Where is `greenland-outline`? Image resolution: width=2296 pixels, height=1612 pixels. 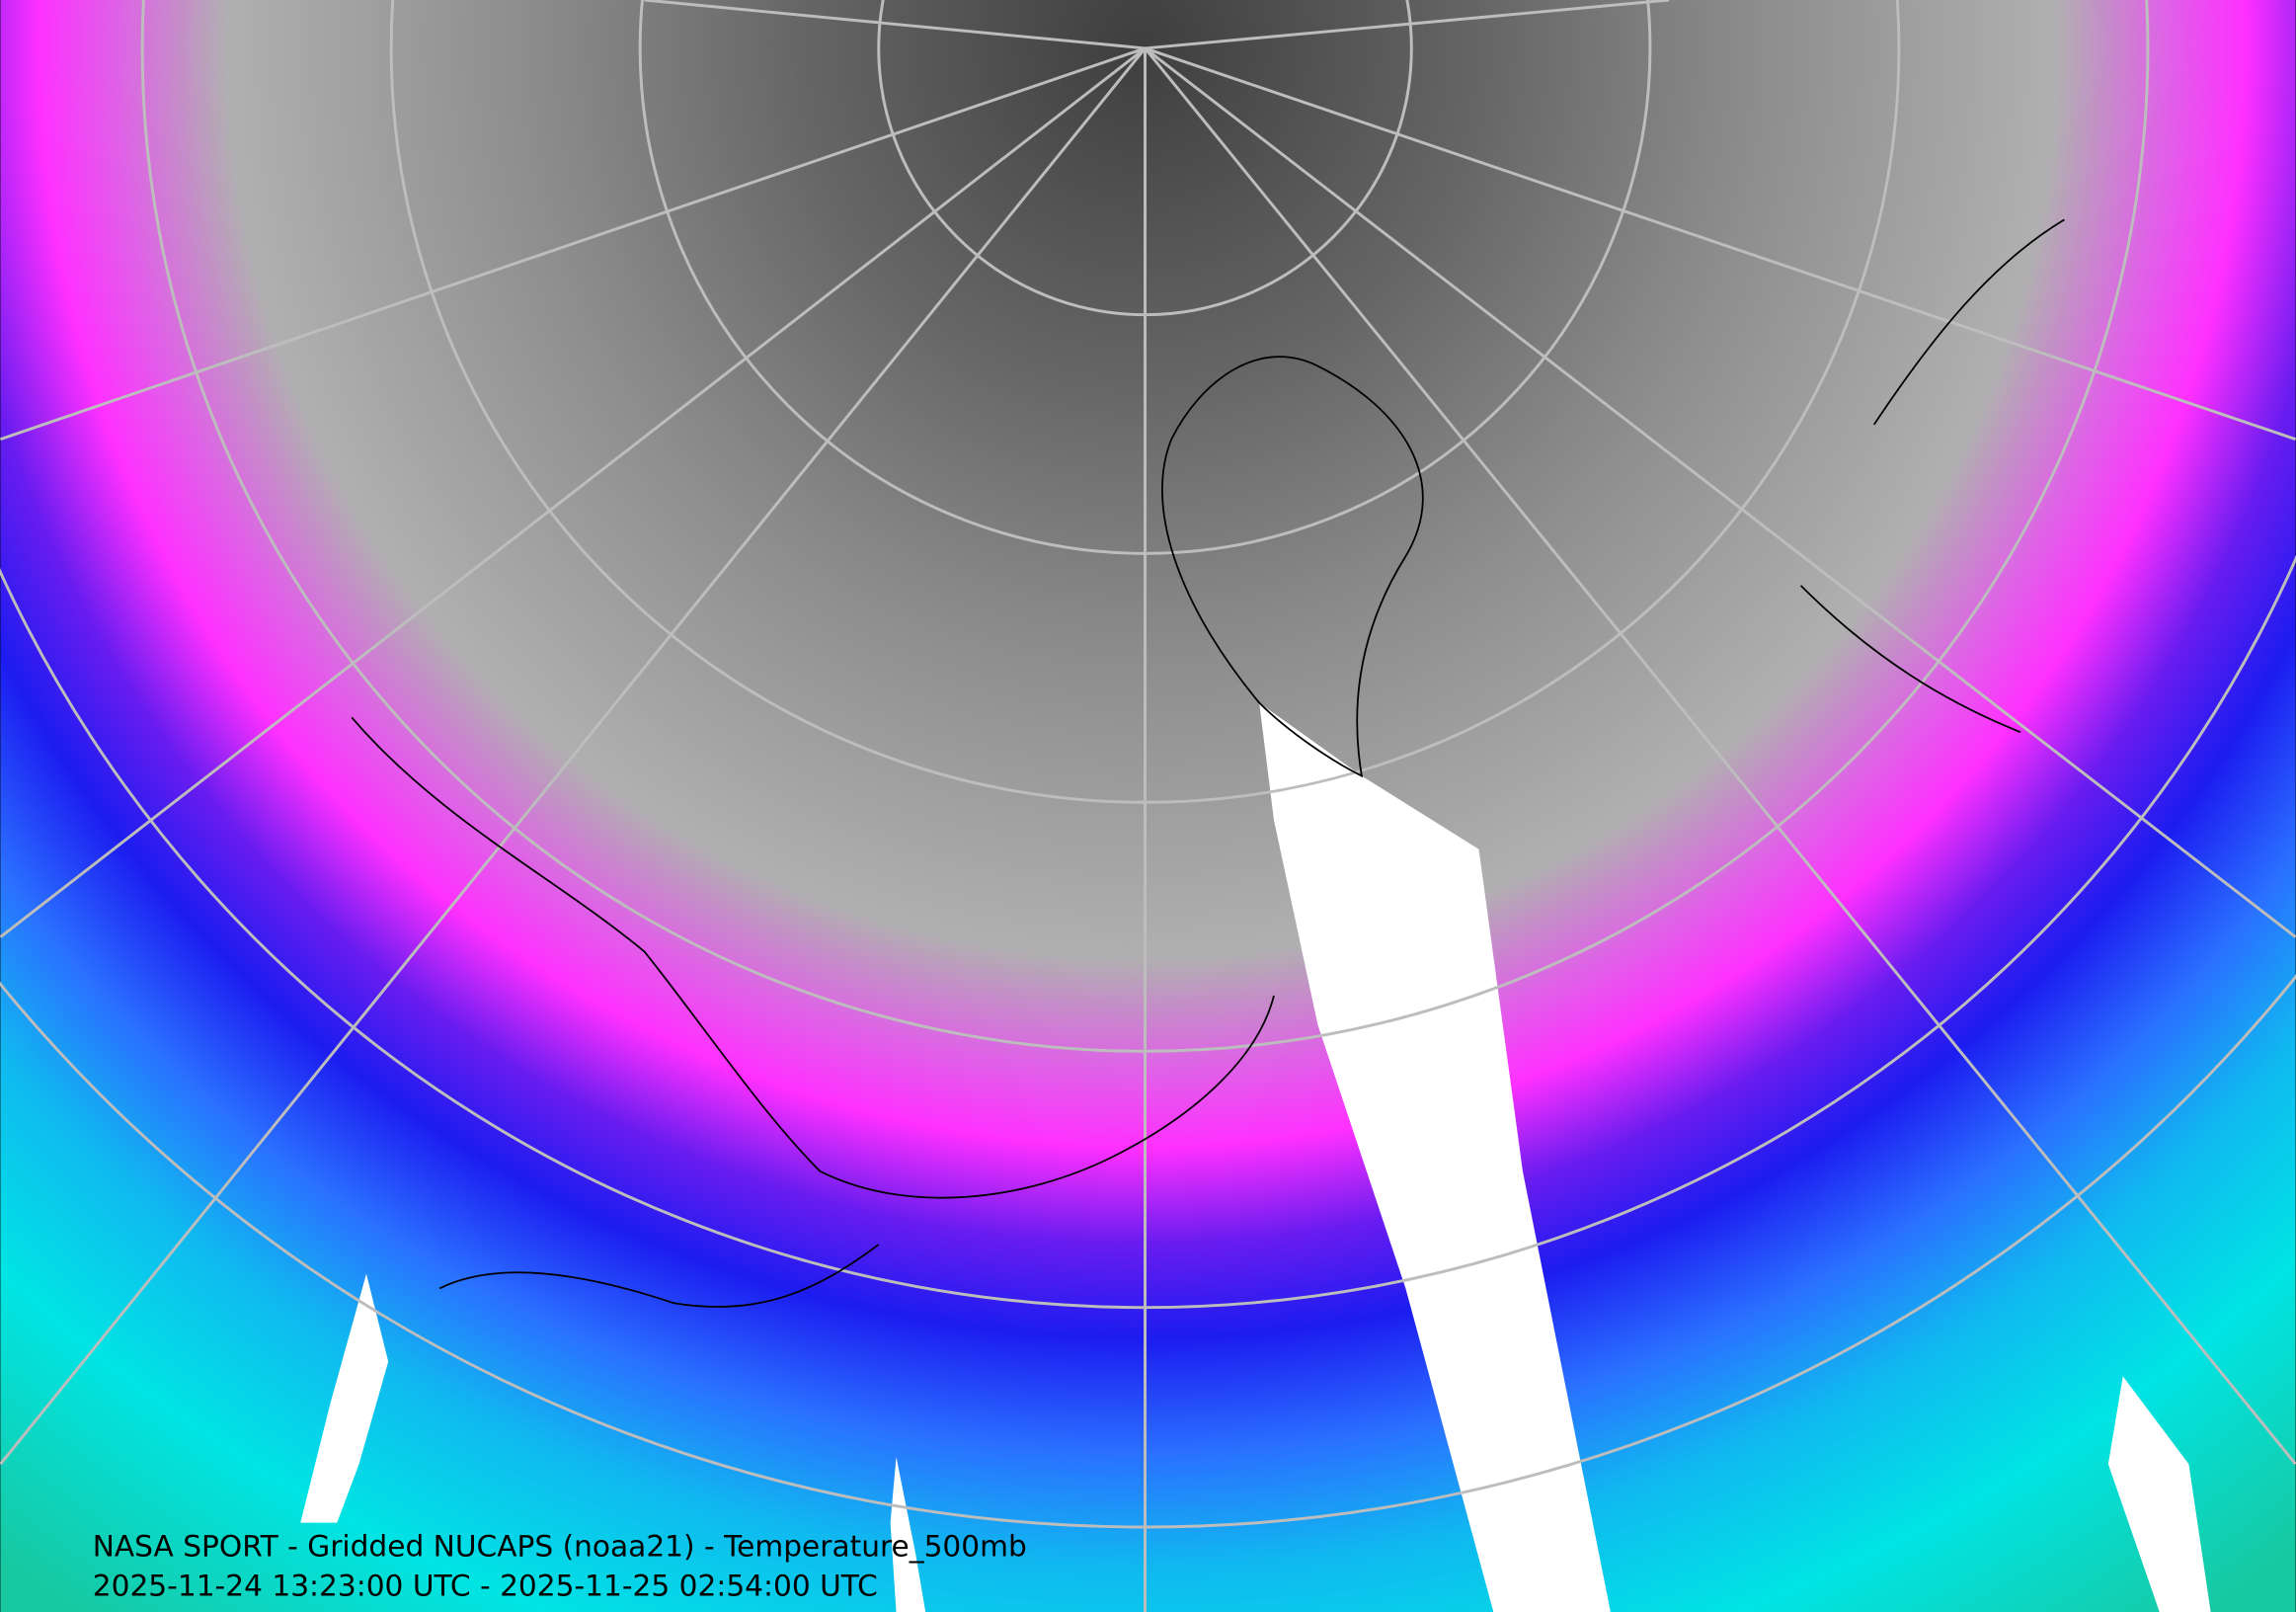
greenland-outline is located at coordinates (1292, 567).